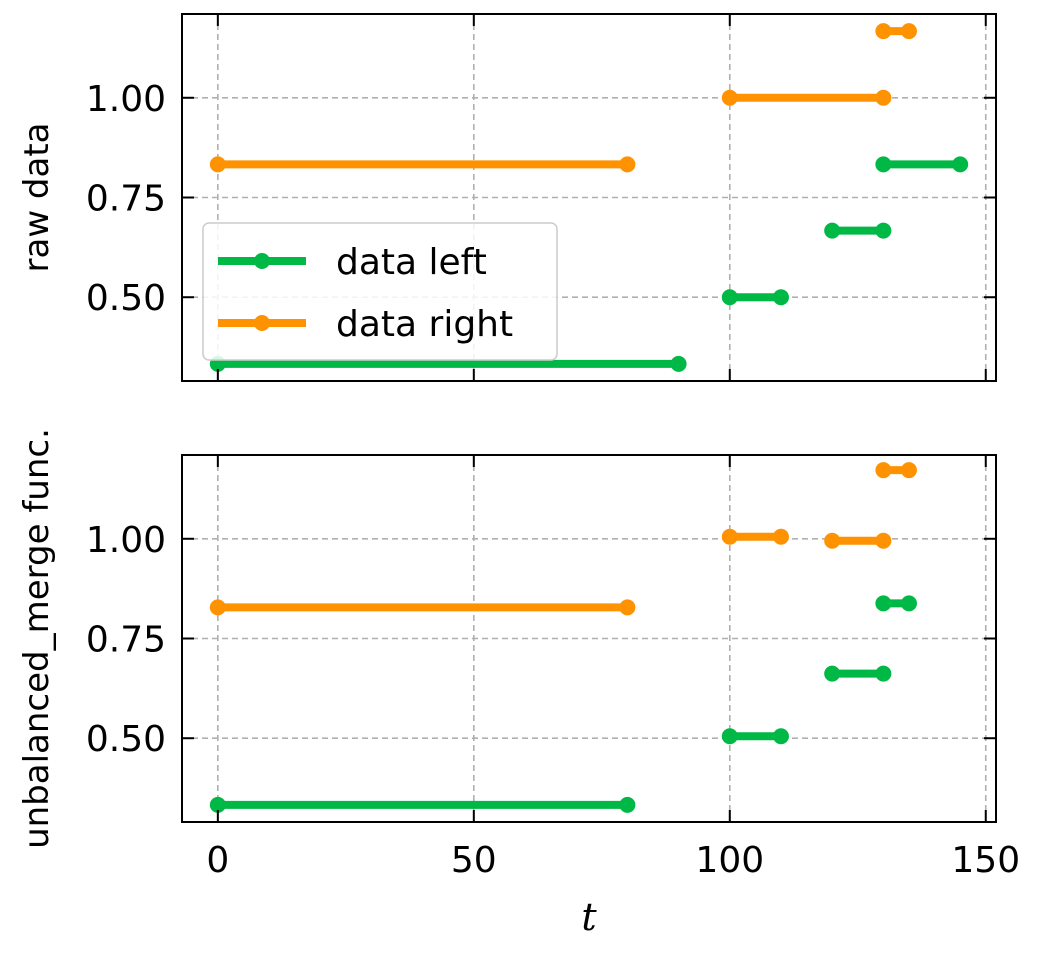 The height and width of the screenshot is (953, 1039). Describe the element at coordinates (589, 917) in the screenshot. I see `xlabel: t` at that location.